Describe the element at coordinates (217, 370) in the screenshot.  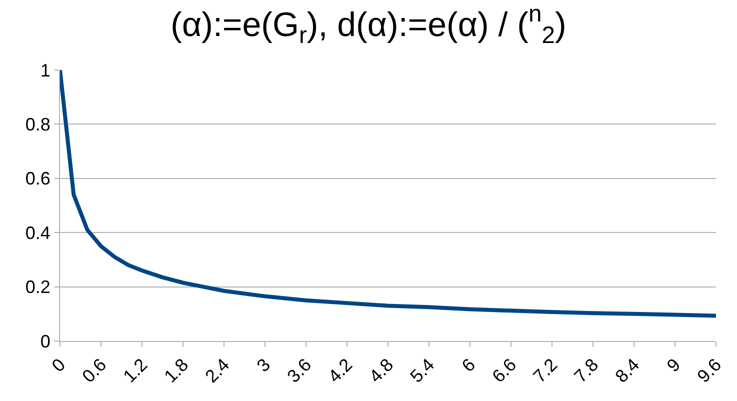
I see `x-tick-label: 2.4` at that location.